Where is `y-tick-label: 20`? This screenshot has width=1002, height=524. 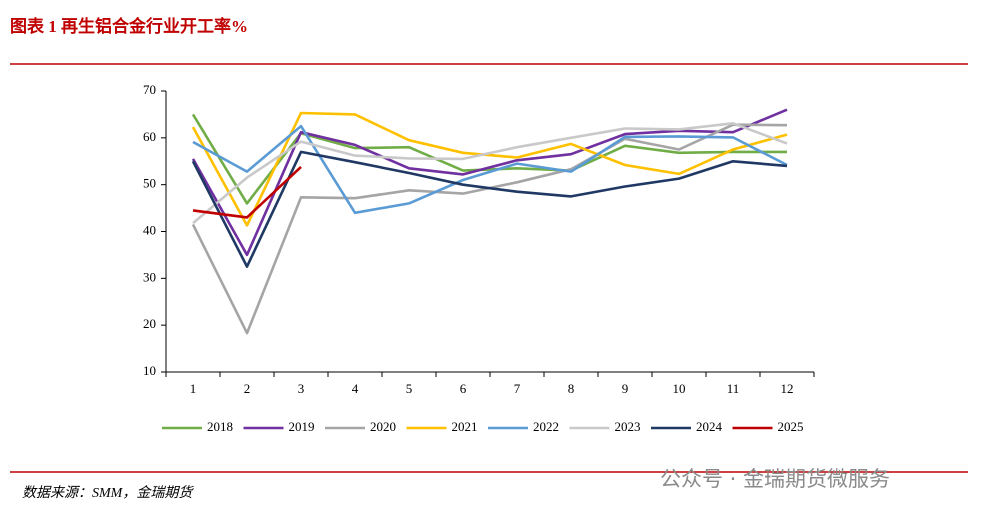 y-tick-label: 20 is located at coordinates (149, 323).